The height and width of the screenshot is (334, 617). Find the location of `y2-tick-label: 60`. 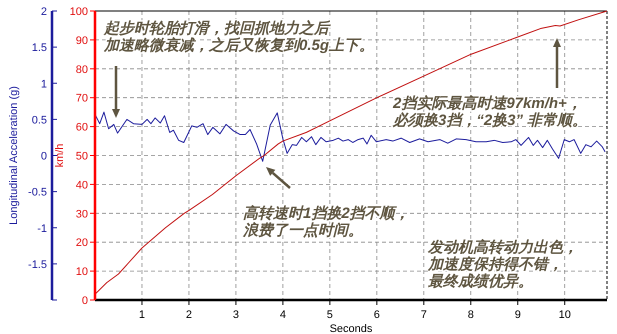

y2-tick-label: 60 is located at coordinates (82, 128).